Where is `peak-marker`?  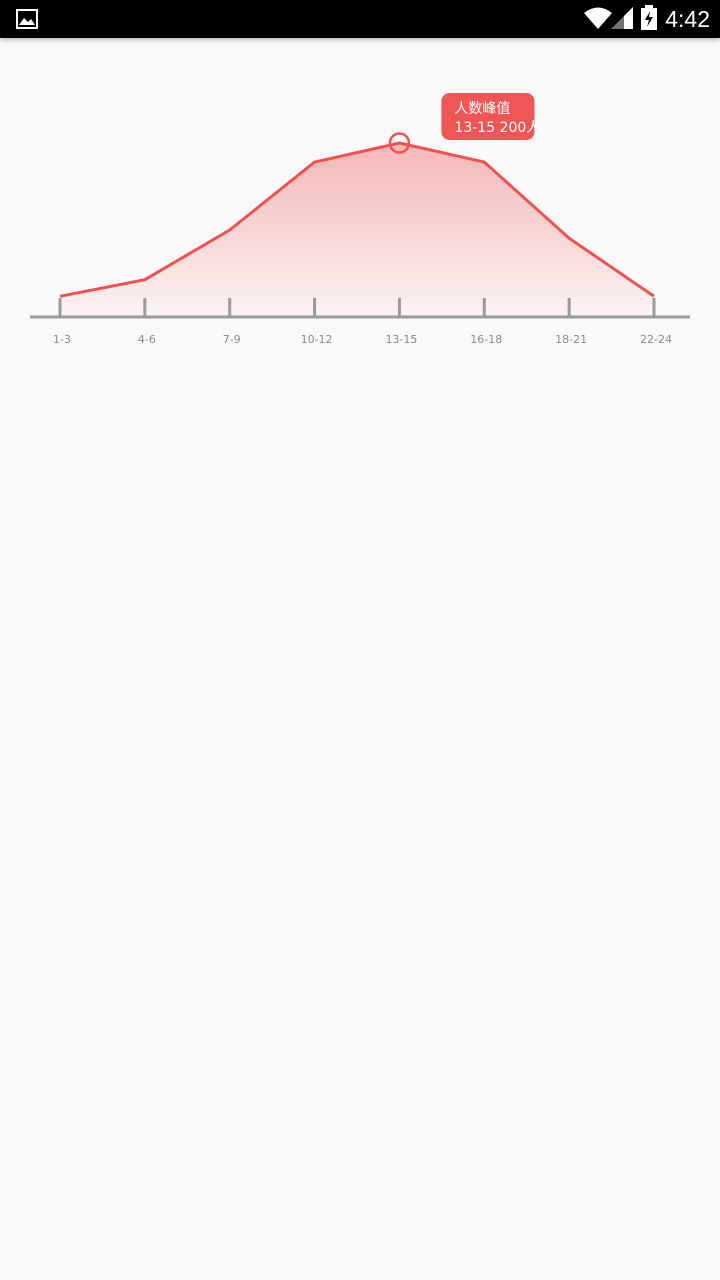 peak-marker is located at coordinates (399, 143).